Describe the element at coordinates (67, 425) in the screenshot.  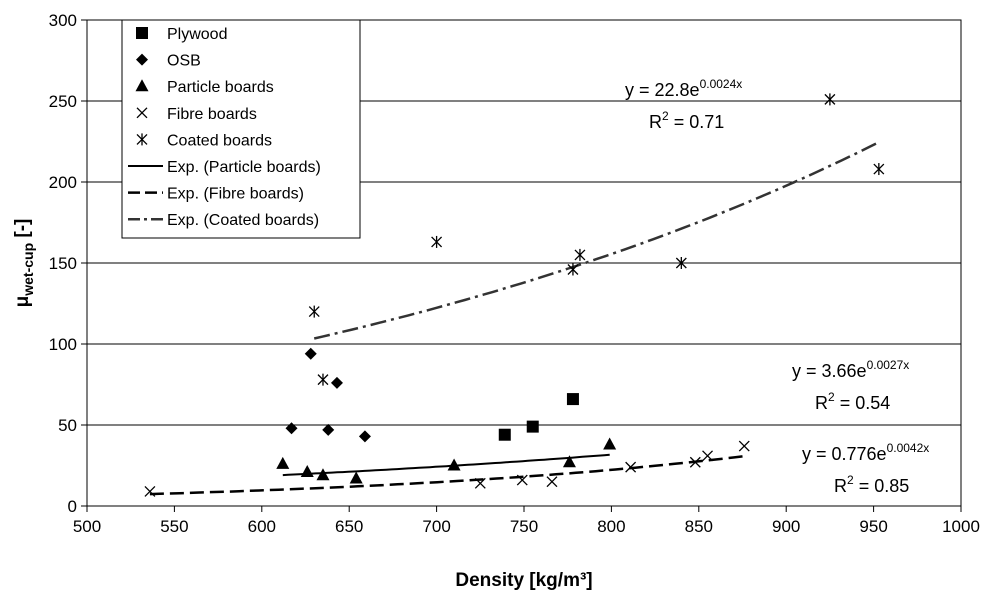
I see `y-tick-label: 50` at that location.